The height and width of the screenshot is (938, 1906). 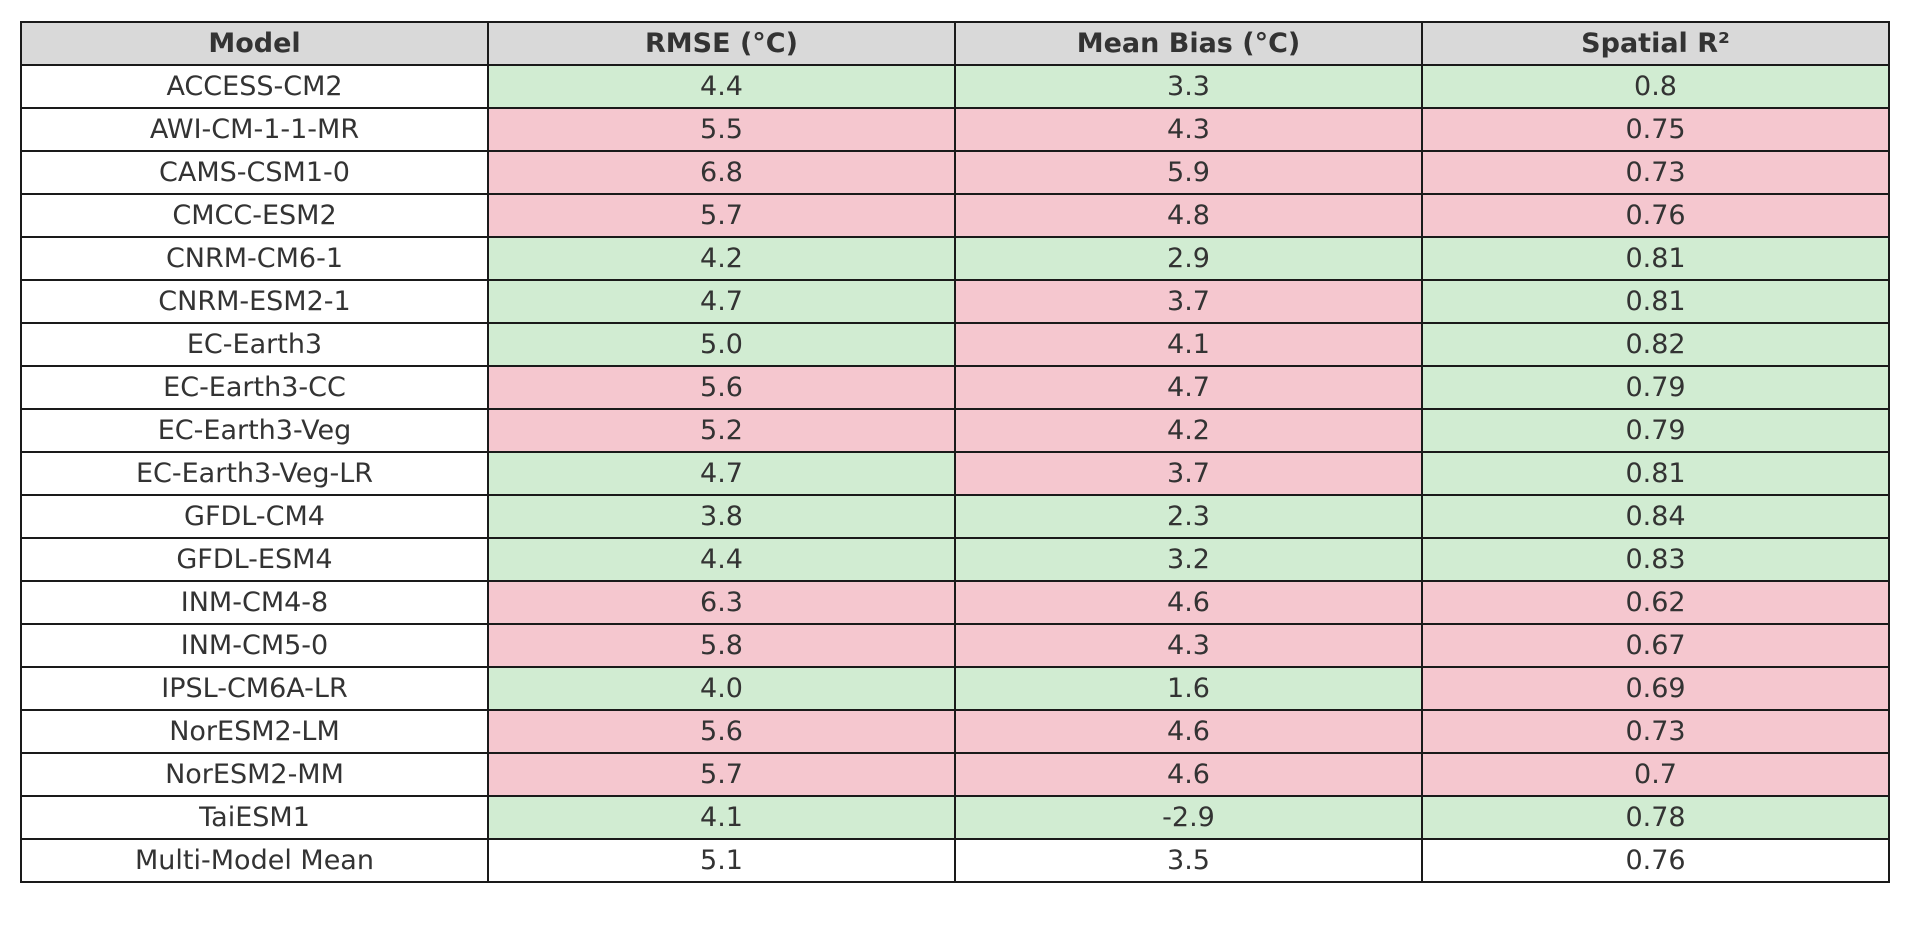 I want to click on table-row: INM-CM4-8 6.3 4.6 0.62, so click(x=955, y=602).